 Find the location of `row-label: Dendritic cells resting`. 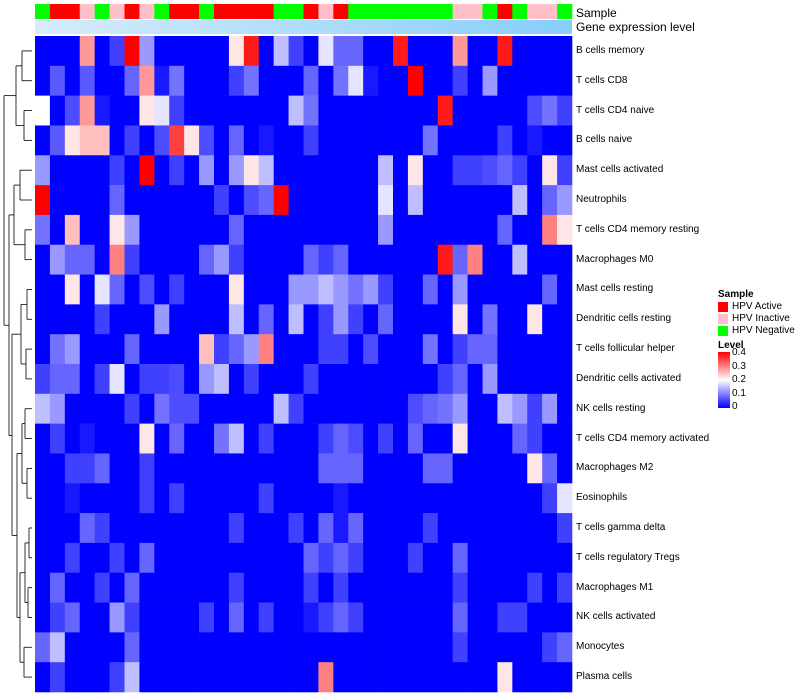

row-label: Dendritic cells resting is located at coordinates (624, 319).